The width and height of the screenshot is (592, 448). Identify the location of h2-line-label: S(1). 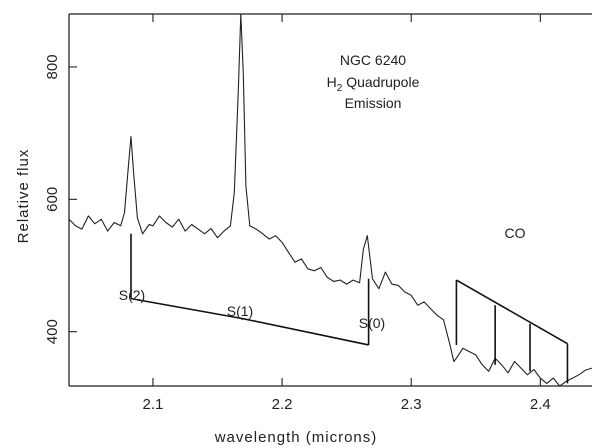
(240, 311).